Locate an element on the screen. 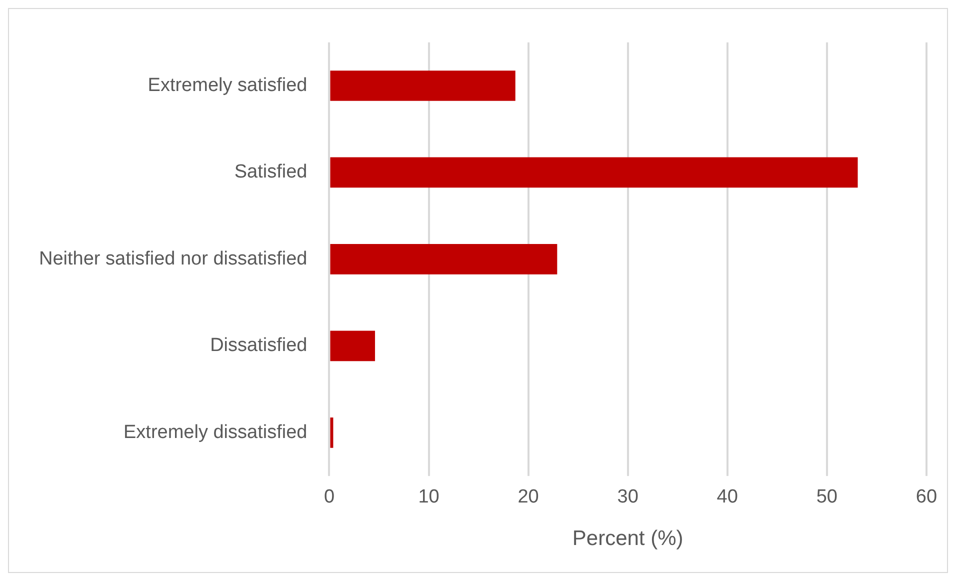 The height and width of the screenshot is (581, 957). y-tick-label: Dissatisfied is located at coordinates (259, 345).